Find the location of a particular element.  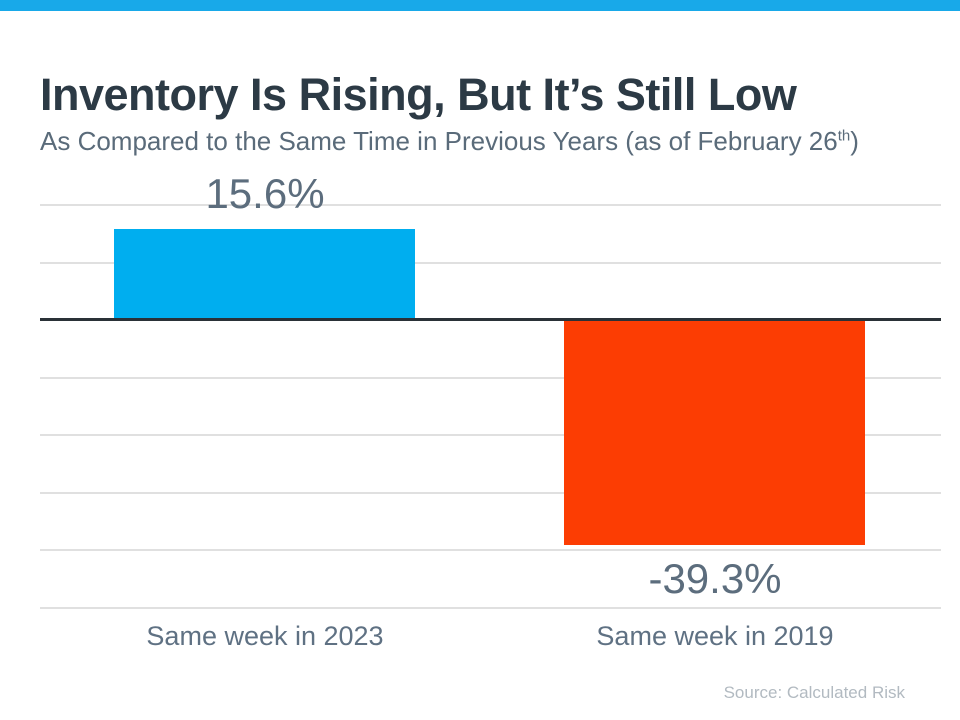

page-title: Inventory Is Rising, But It’s Still Low is located at coordinates (418, 95).